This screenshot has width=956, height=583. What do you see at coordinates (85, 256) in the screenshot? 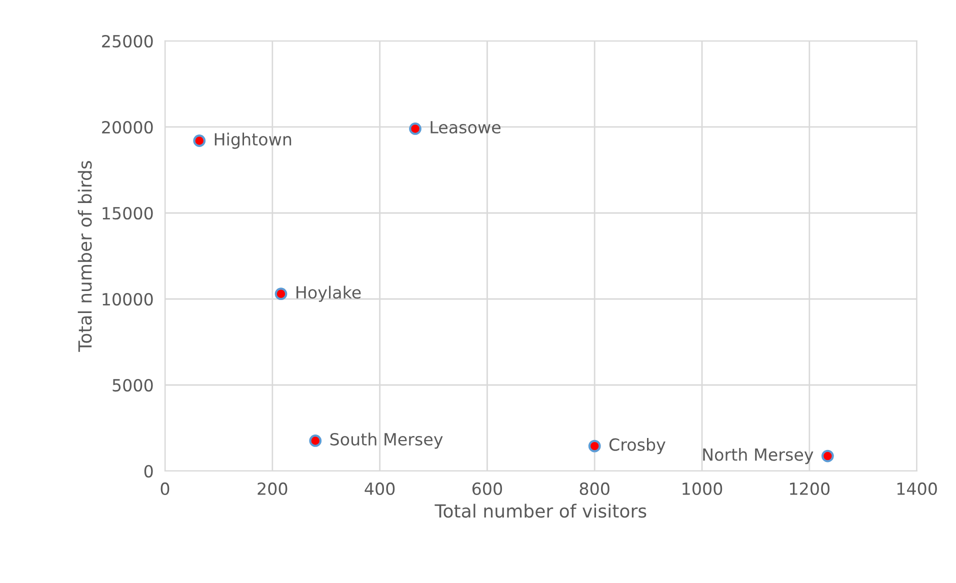
I see `y-axis-title: Total number of birds` at bounding box center [85, 256].